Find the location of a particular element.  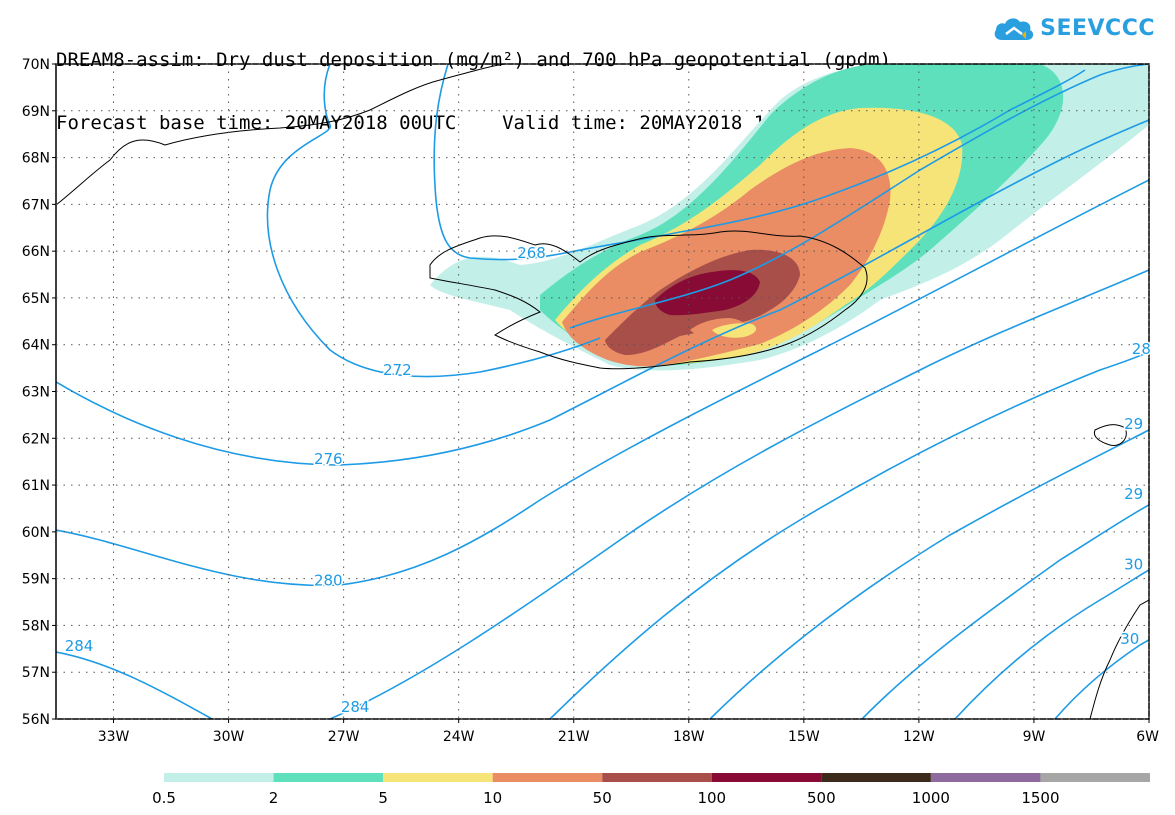

seevccc-logo: SEEVCCC is located at coordinates (1073, 28).